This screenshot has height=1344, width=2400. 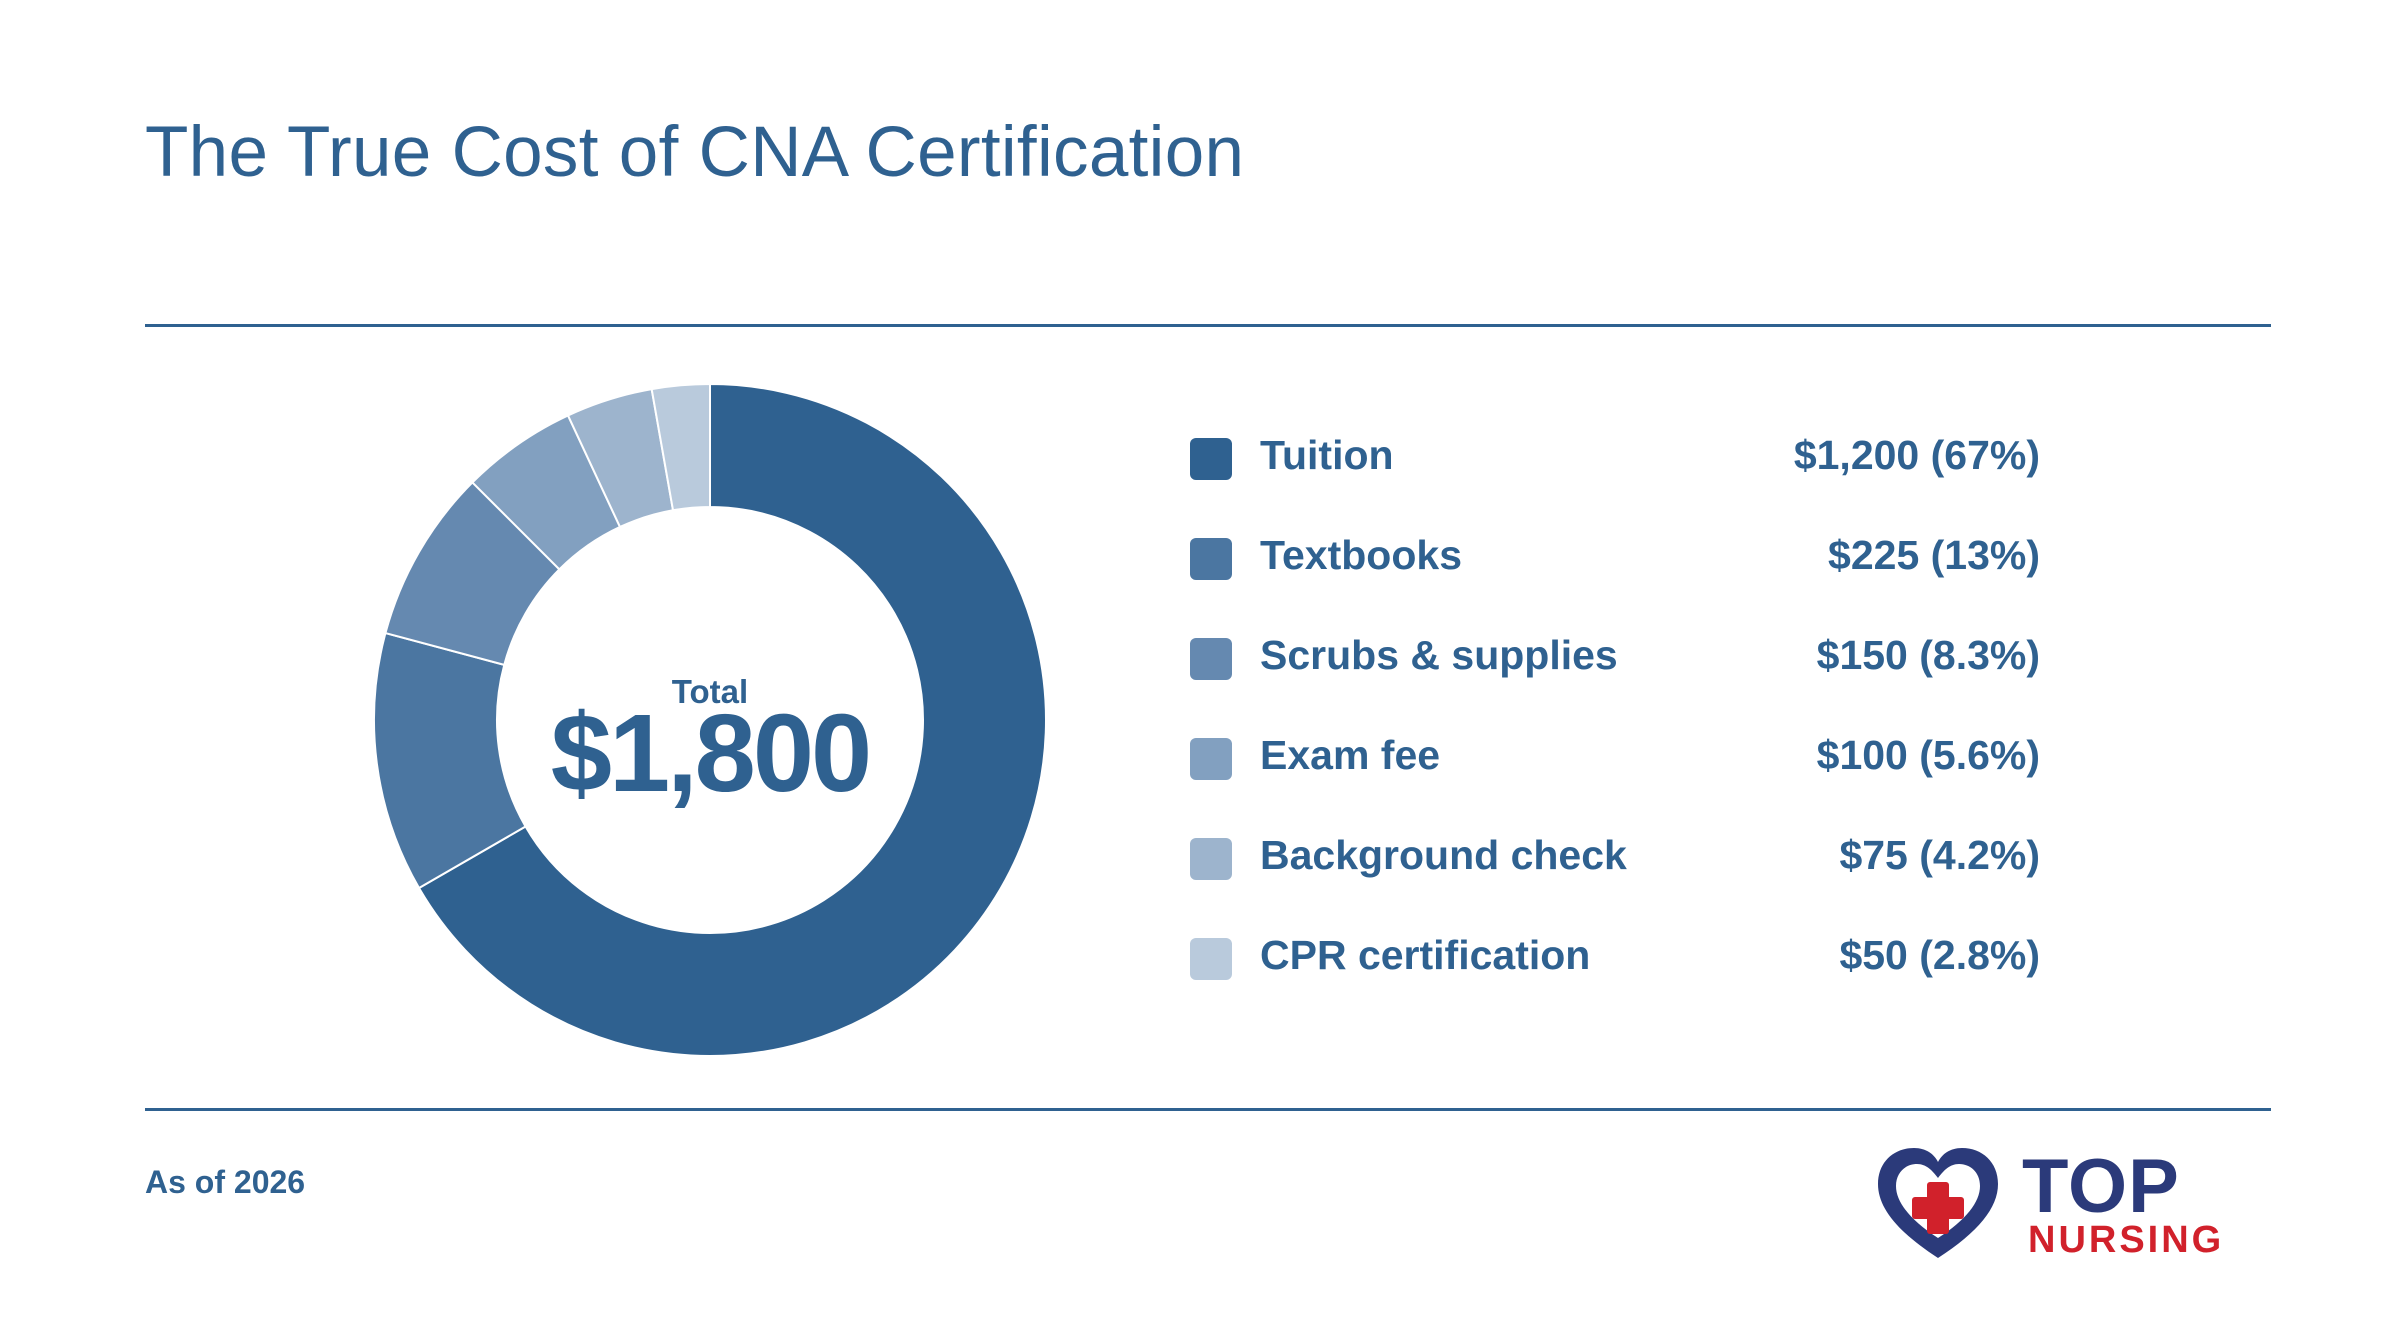 I want to click on legend-label: Scrubs & supplies, so click(x=1439, y=655).